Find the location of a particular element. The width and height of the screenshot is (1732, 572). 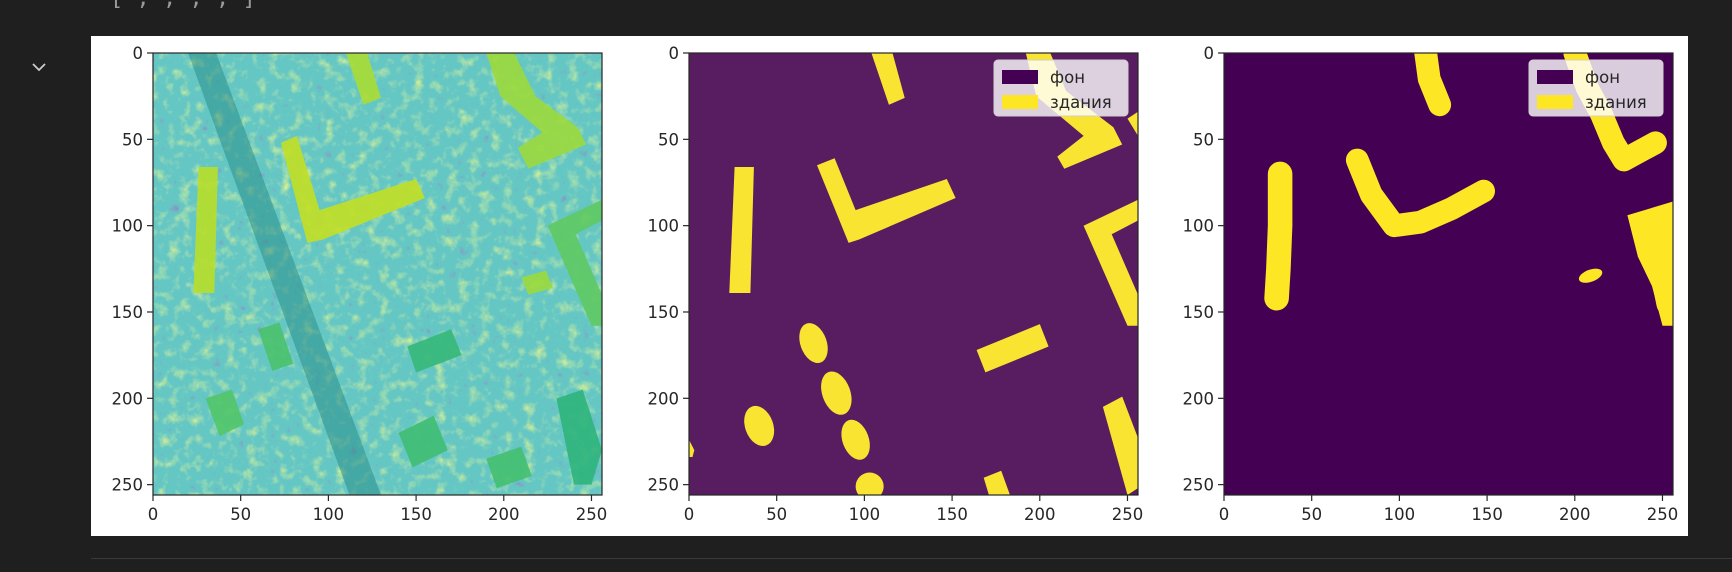

chevron-down-icon is located at coordinates (39, 67).